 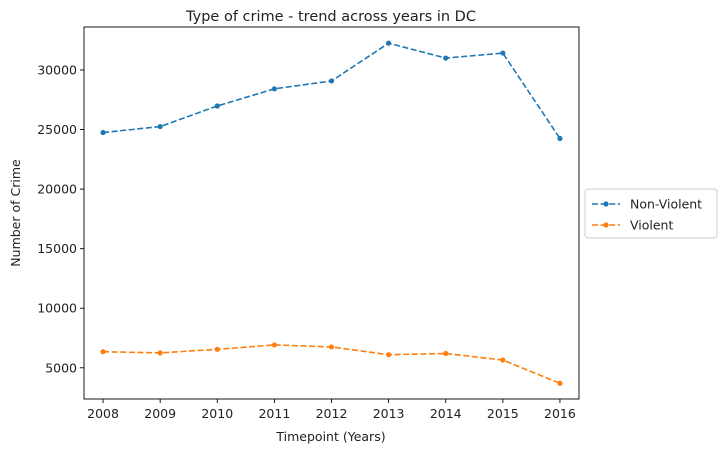 What do you see at coordinates (274, 413) in the screenshot?
I see `x-tick-label: 2011` at bounding box center [274, 413].